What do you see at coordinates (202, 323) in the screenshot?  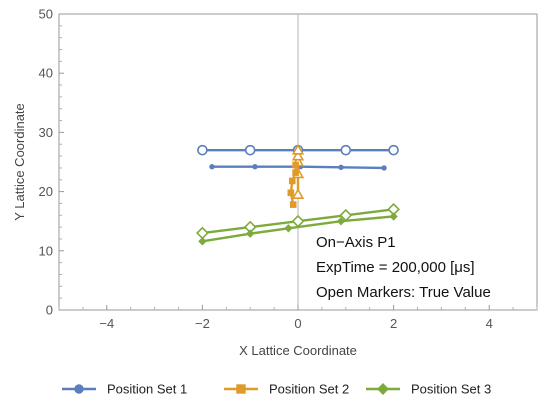 I see `x-tick-label: −2` at bounding box center [202, 323].